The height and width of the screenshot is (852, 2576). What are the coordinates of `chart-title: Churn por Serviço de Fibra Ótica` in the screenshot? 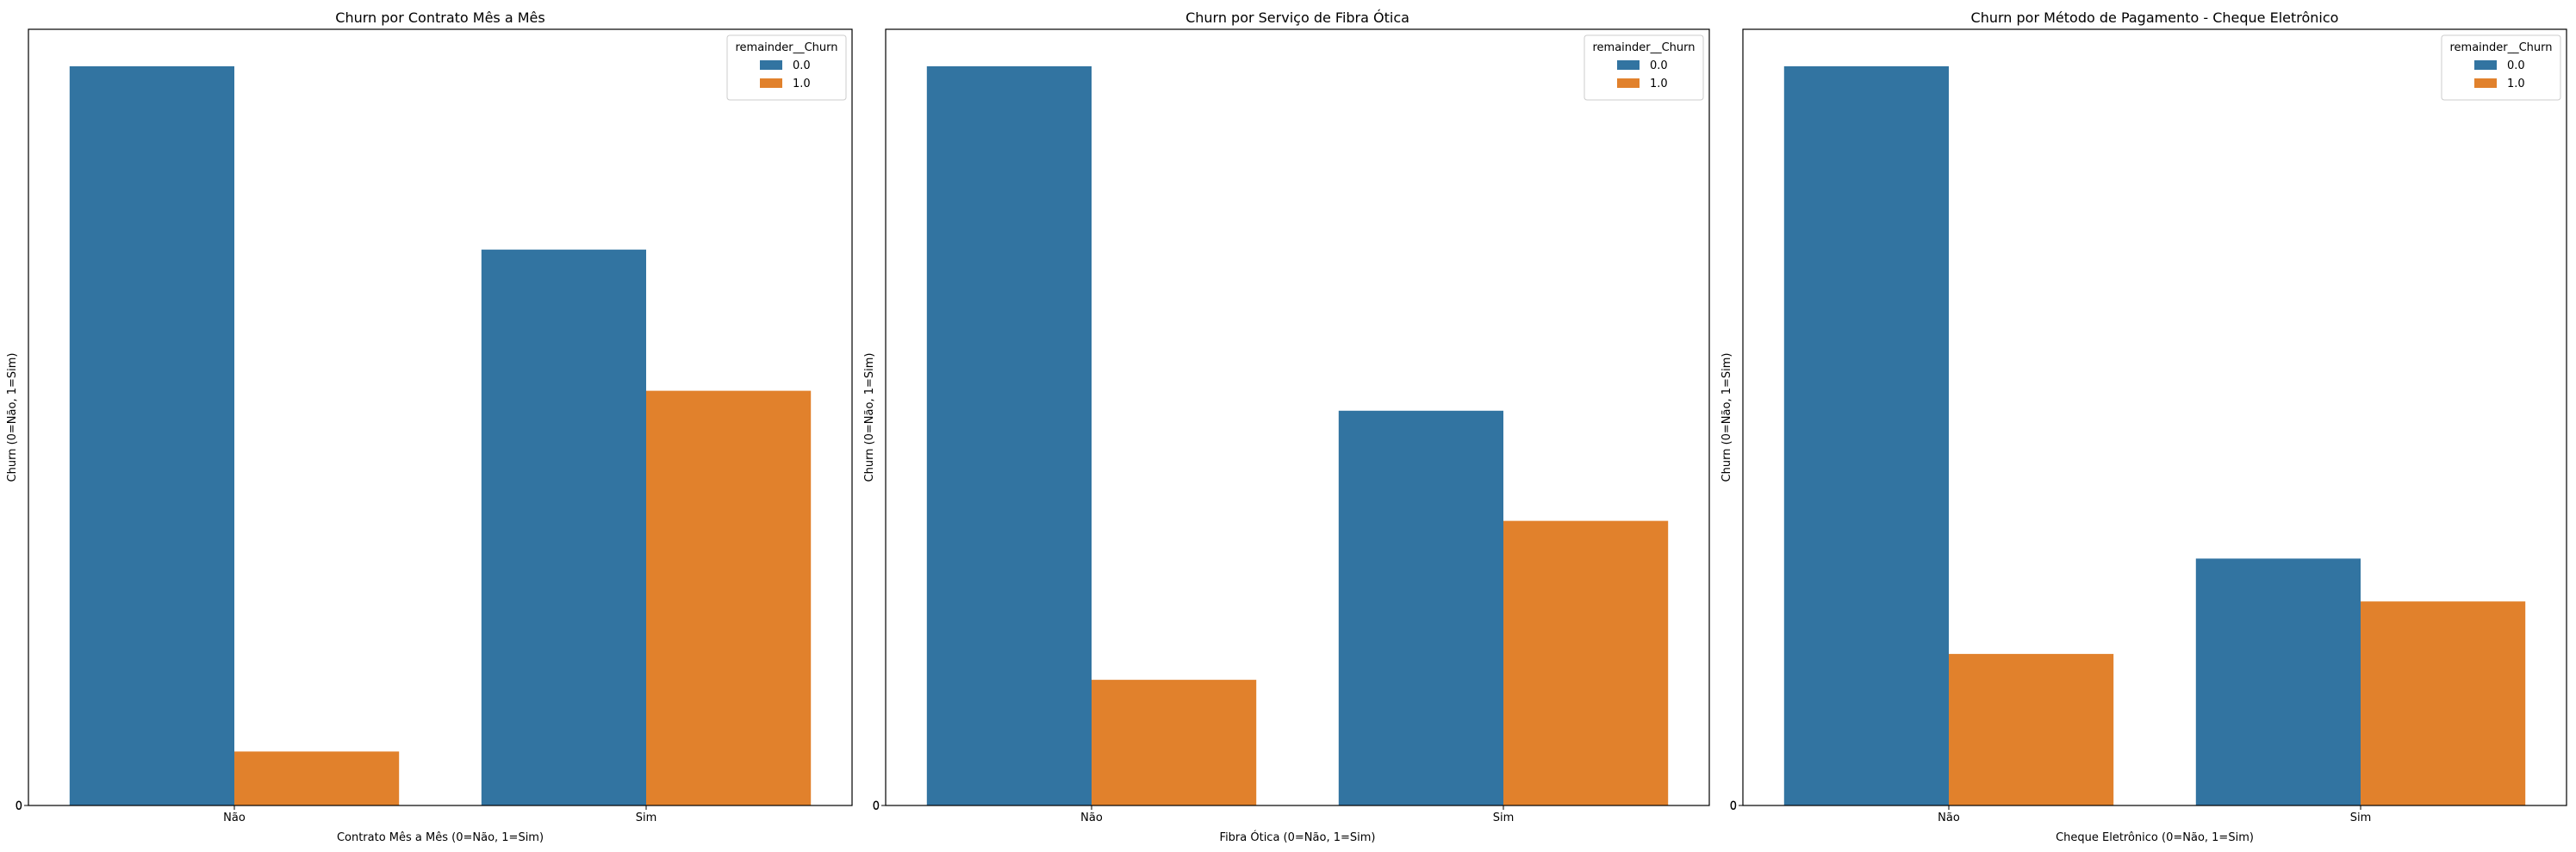 It's located at (1297, 18).